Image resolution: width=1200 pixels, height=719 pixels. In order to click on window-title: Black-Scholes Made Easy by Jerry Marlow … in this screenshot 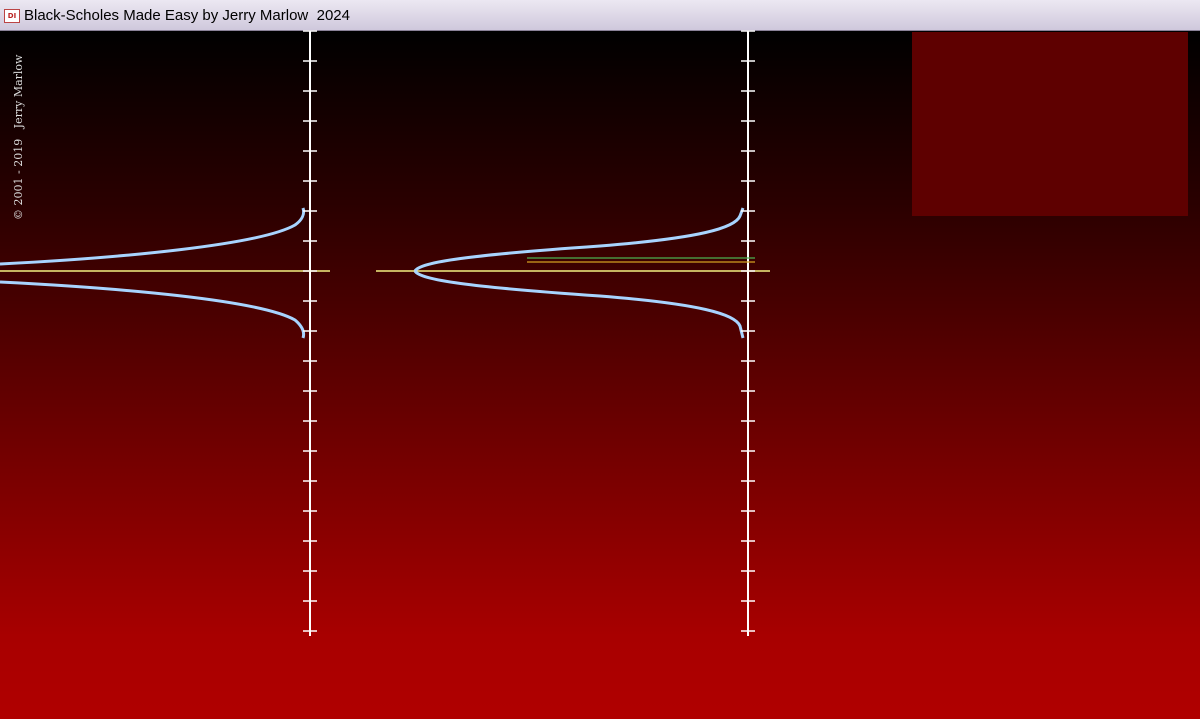, I will do `click(187, 15)`.